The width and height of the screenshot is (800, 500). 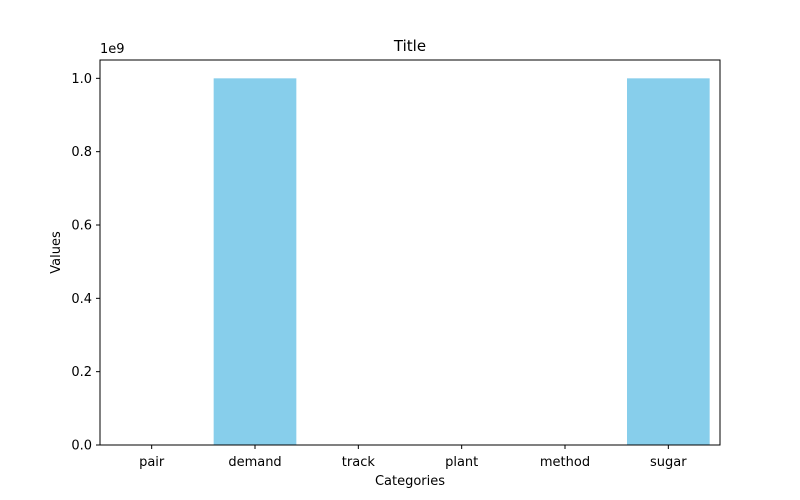 I want to click on y-tick-label: 0.4, so click(x=81, y=299).